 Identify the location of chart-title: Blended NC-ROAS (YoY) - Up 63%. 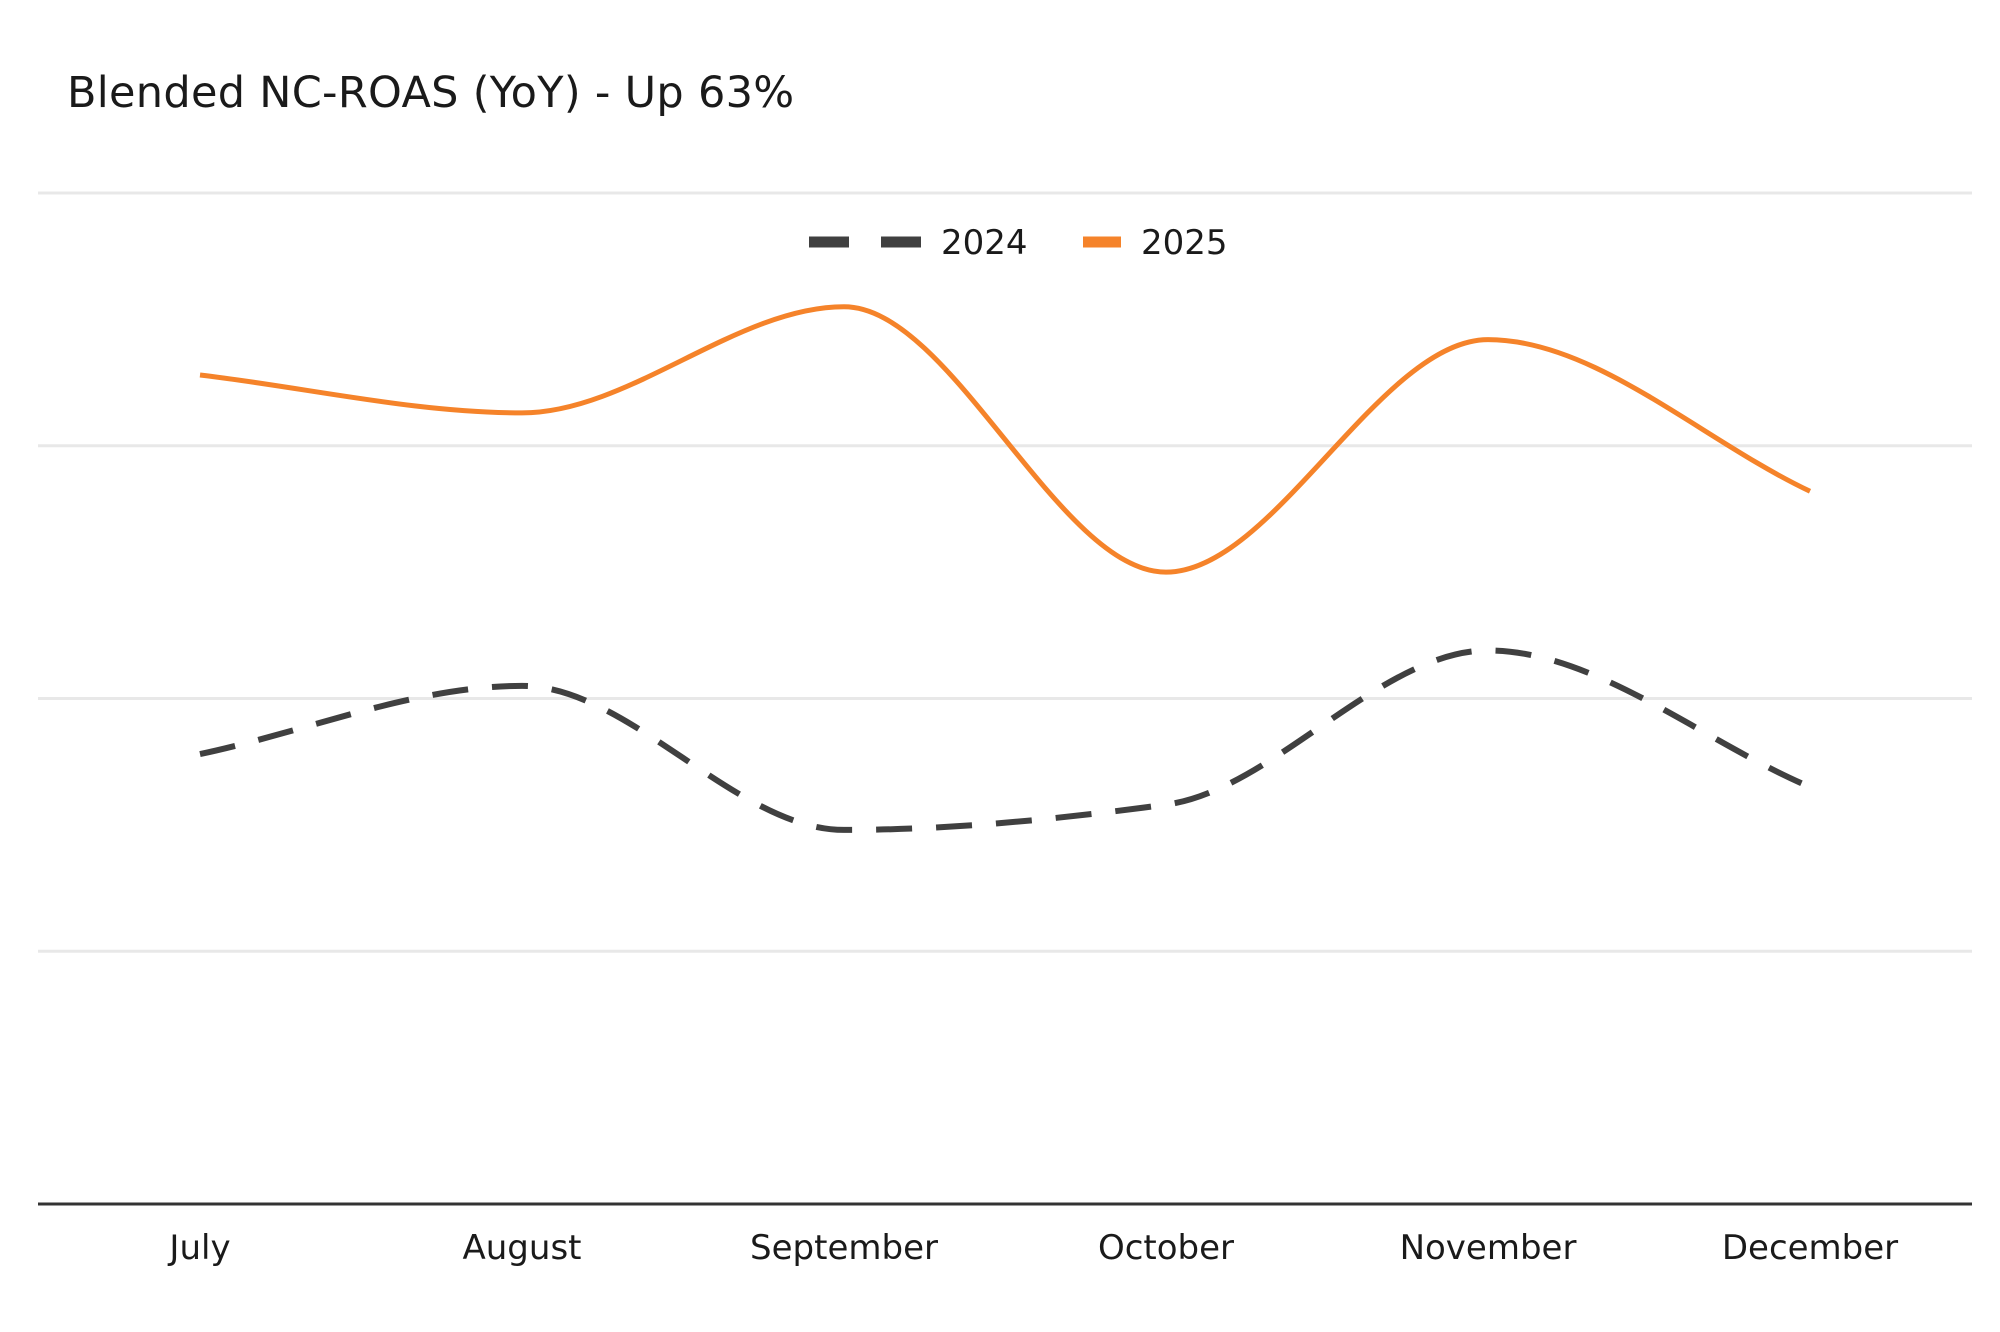
(431, 93).